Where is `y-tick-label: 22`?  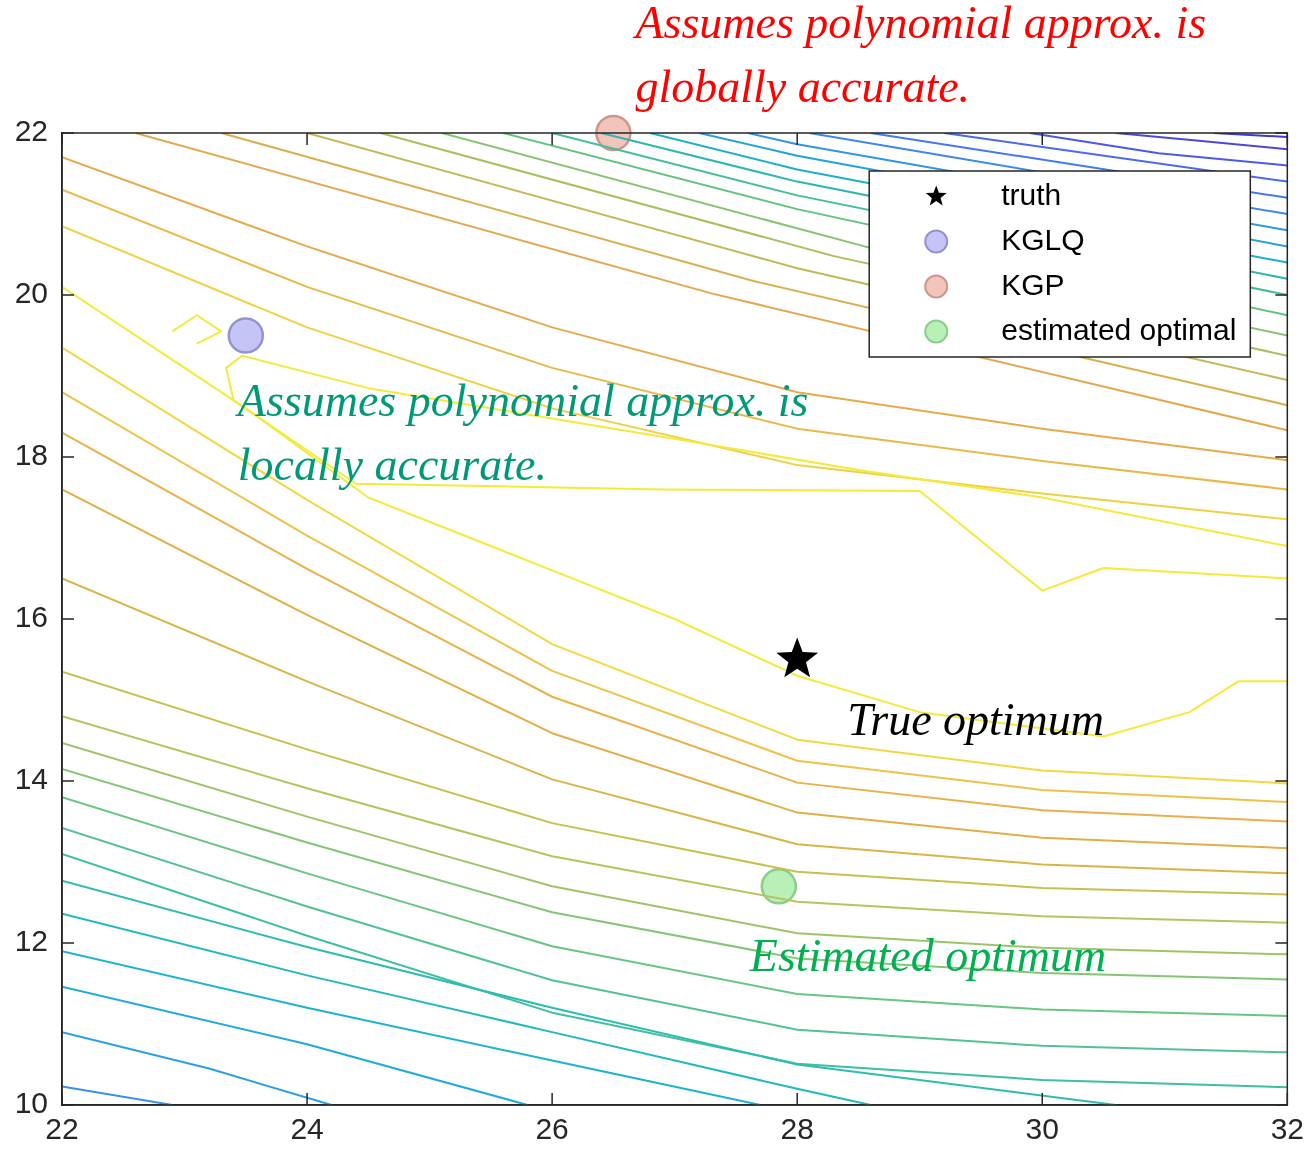
y-tick-label: 22 is located at coordinates (31, 131).